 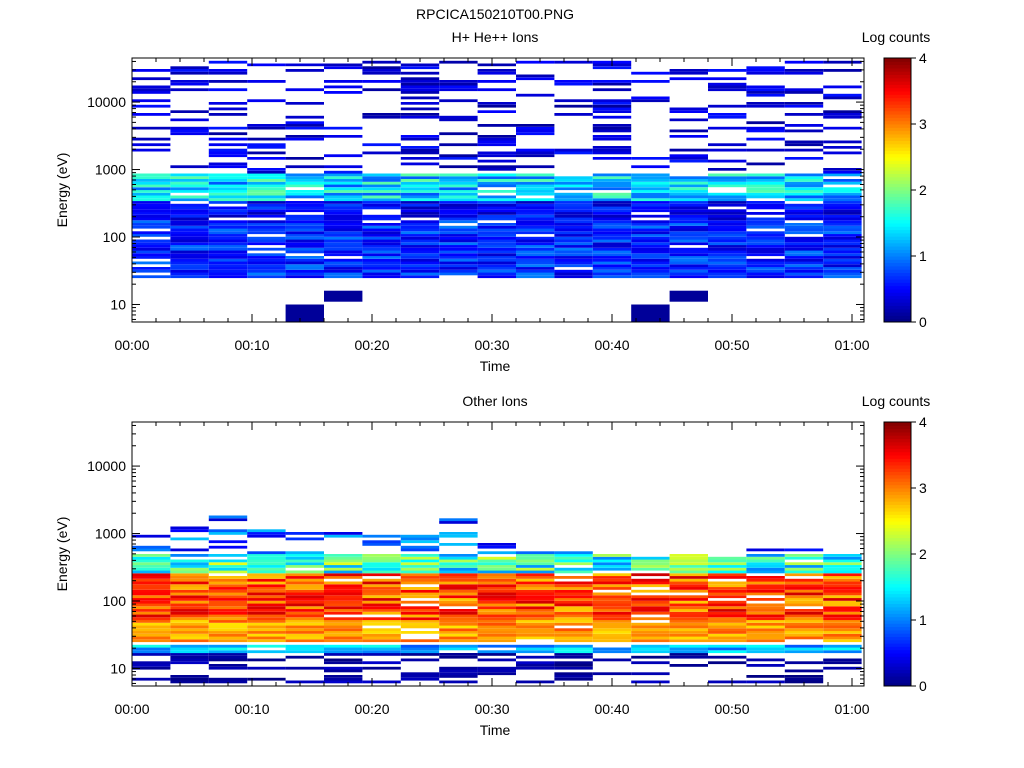 I want to click on colorbar-tick-label: 0, so click(x=923, y=686).